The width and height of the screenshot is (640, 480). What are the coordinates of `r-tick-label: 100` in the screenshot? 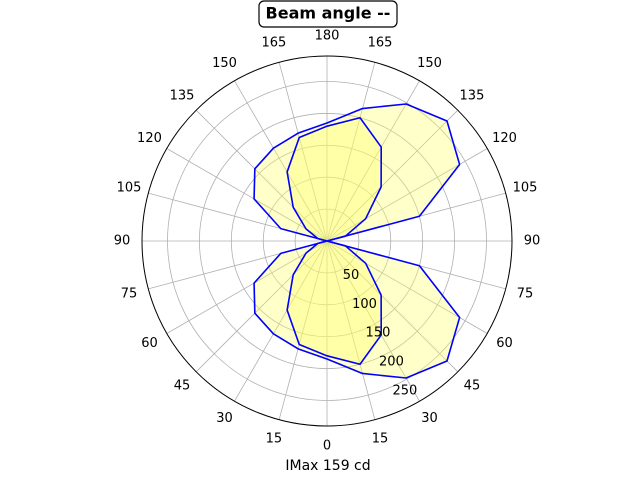 It's located at (364, 304).